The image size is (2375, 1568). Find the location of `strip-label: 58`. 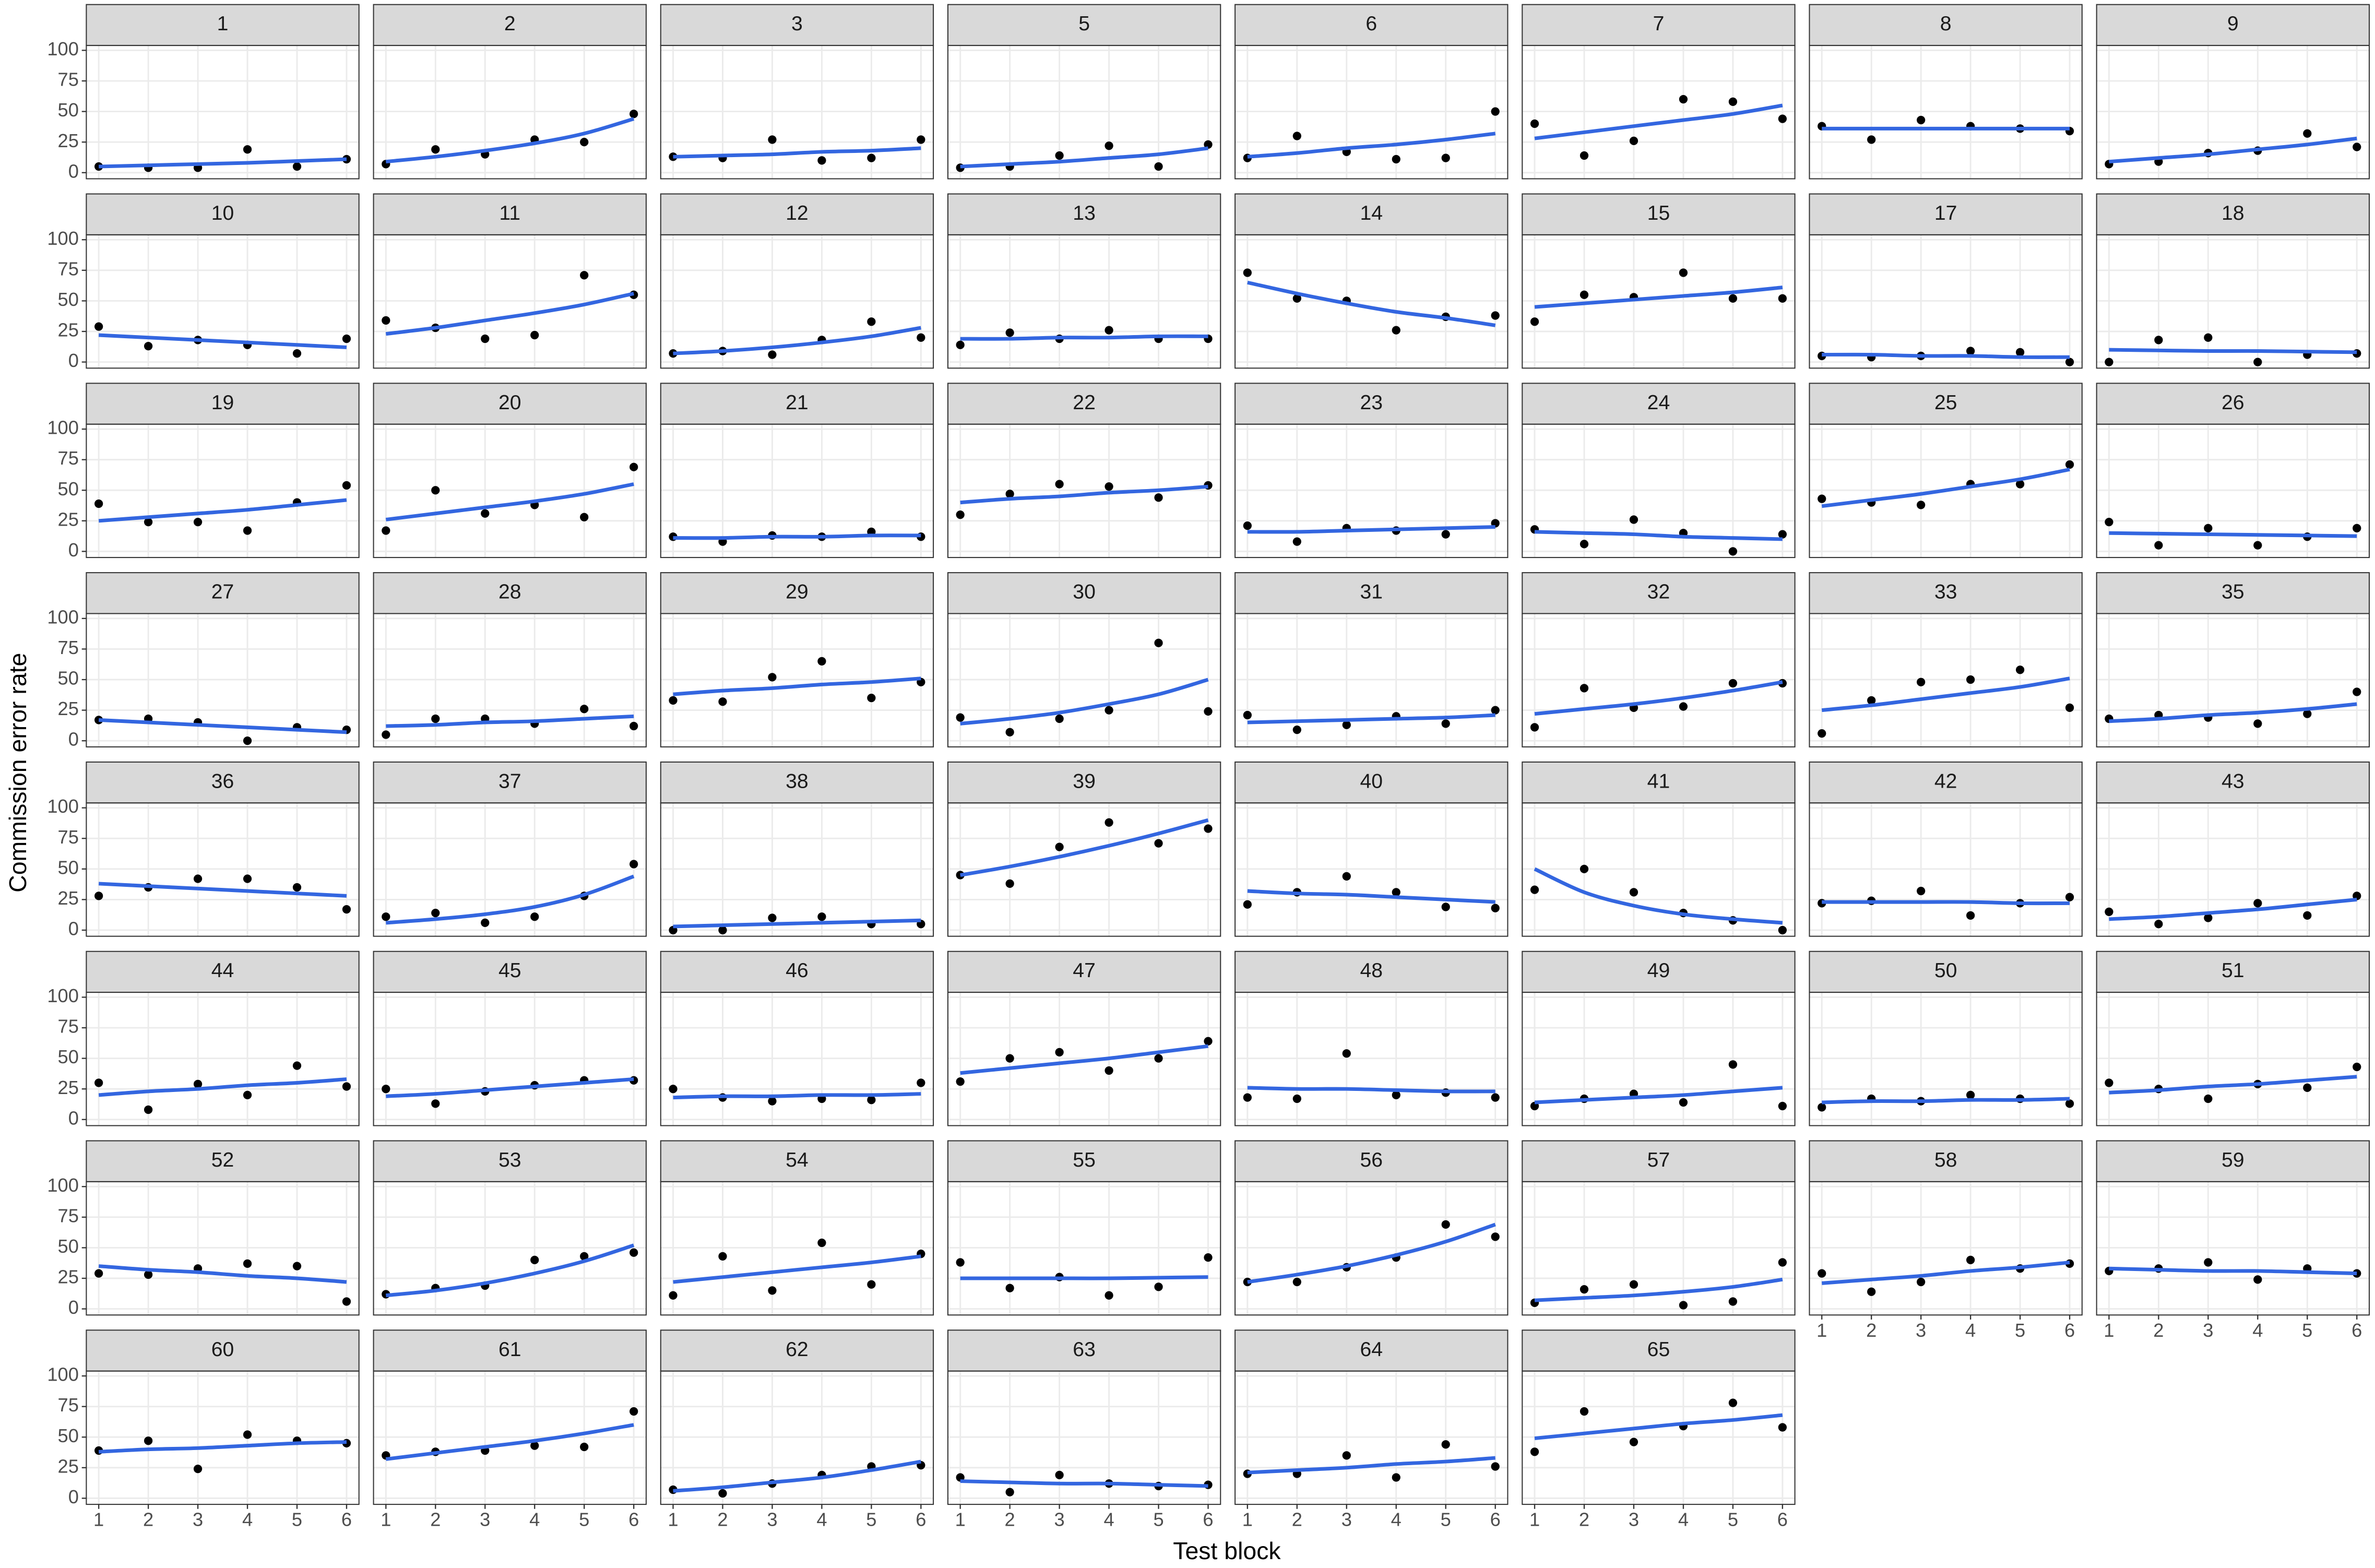

strip-label: 58 is located at coordinates (1945, 1160).